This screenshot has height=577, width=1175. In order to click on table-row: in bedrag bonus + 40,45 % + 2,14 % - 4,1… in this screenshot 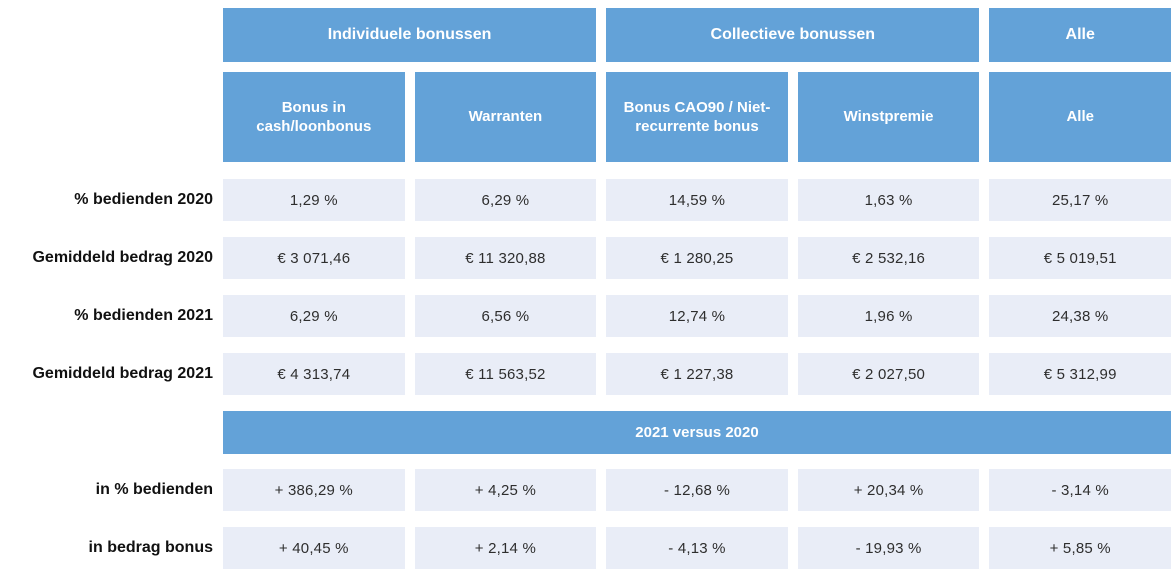, I will do `click(587, 548)`.